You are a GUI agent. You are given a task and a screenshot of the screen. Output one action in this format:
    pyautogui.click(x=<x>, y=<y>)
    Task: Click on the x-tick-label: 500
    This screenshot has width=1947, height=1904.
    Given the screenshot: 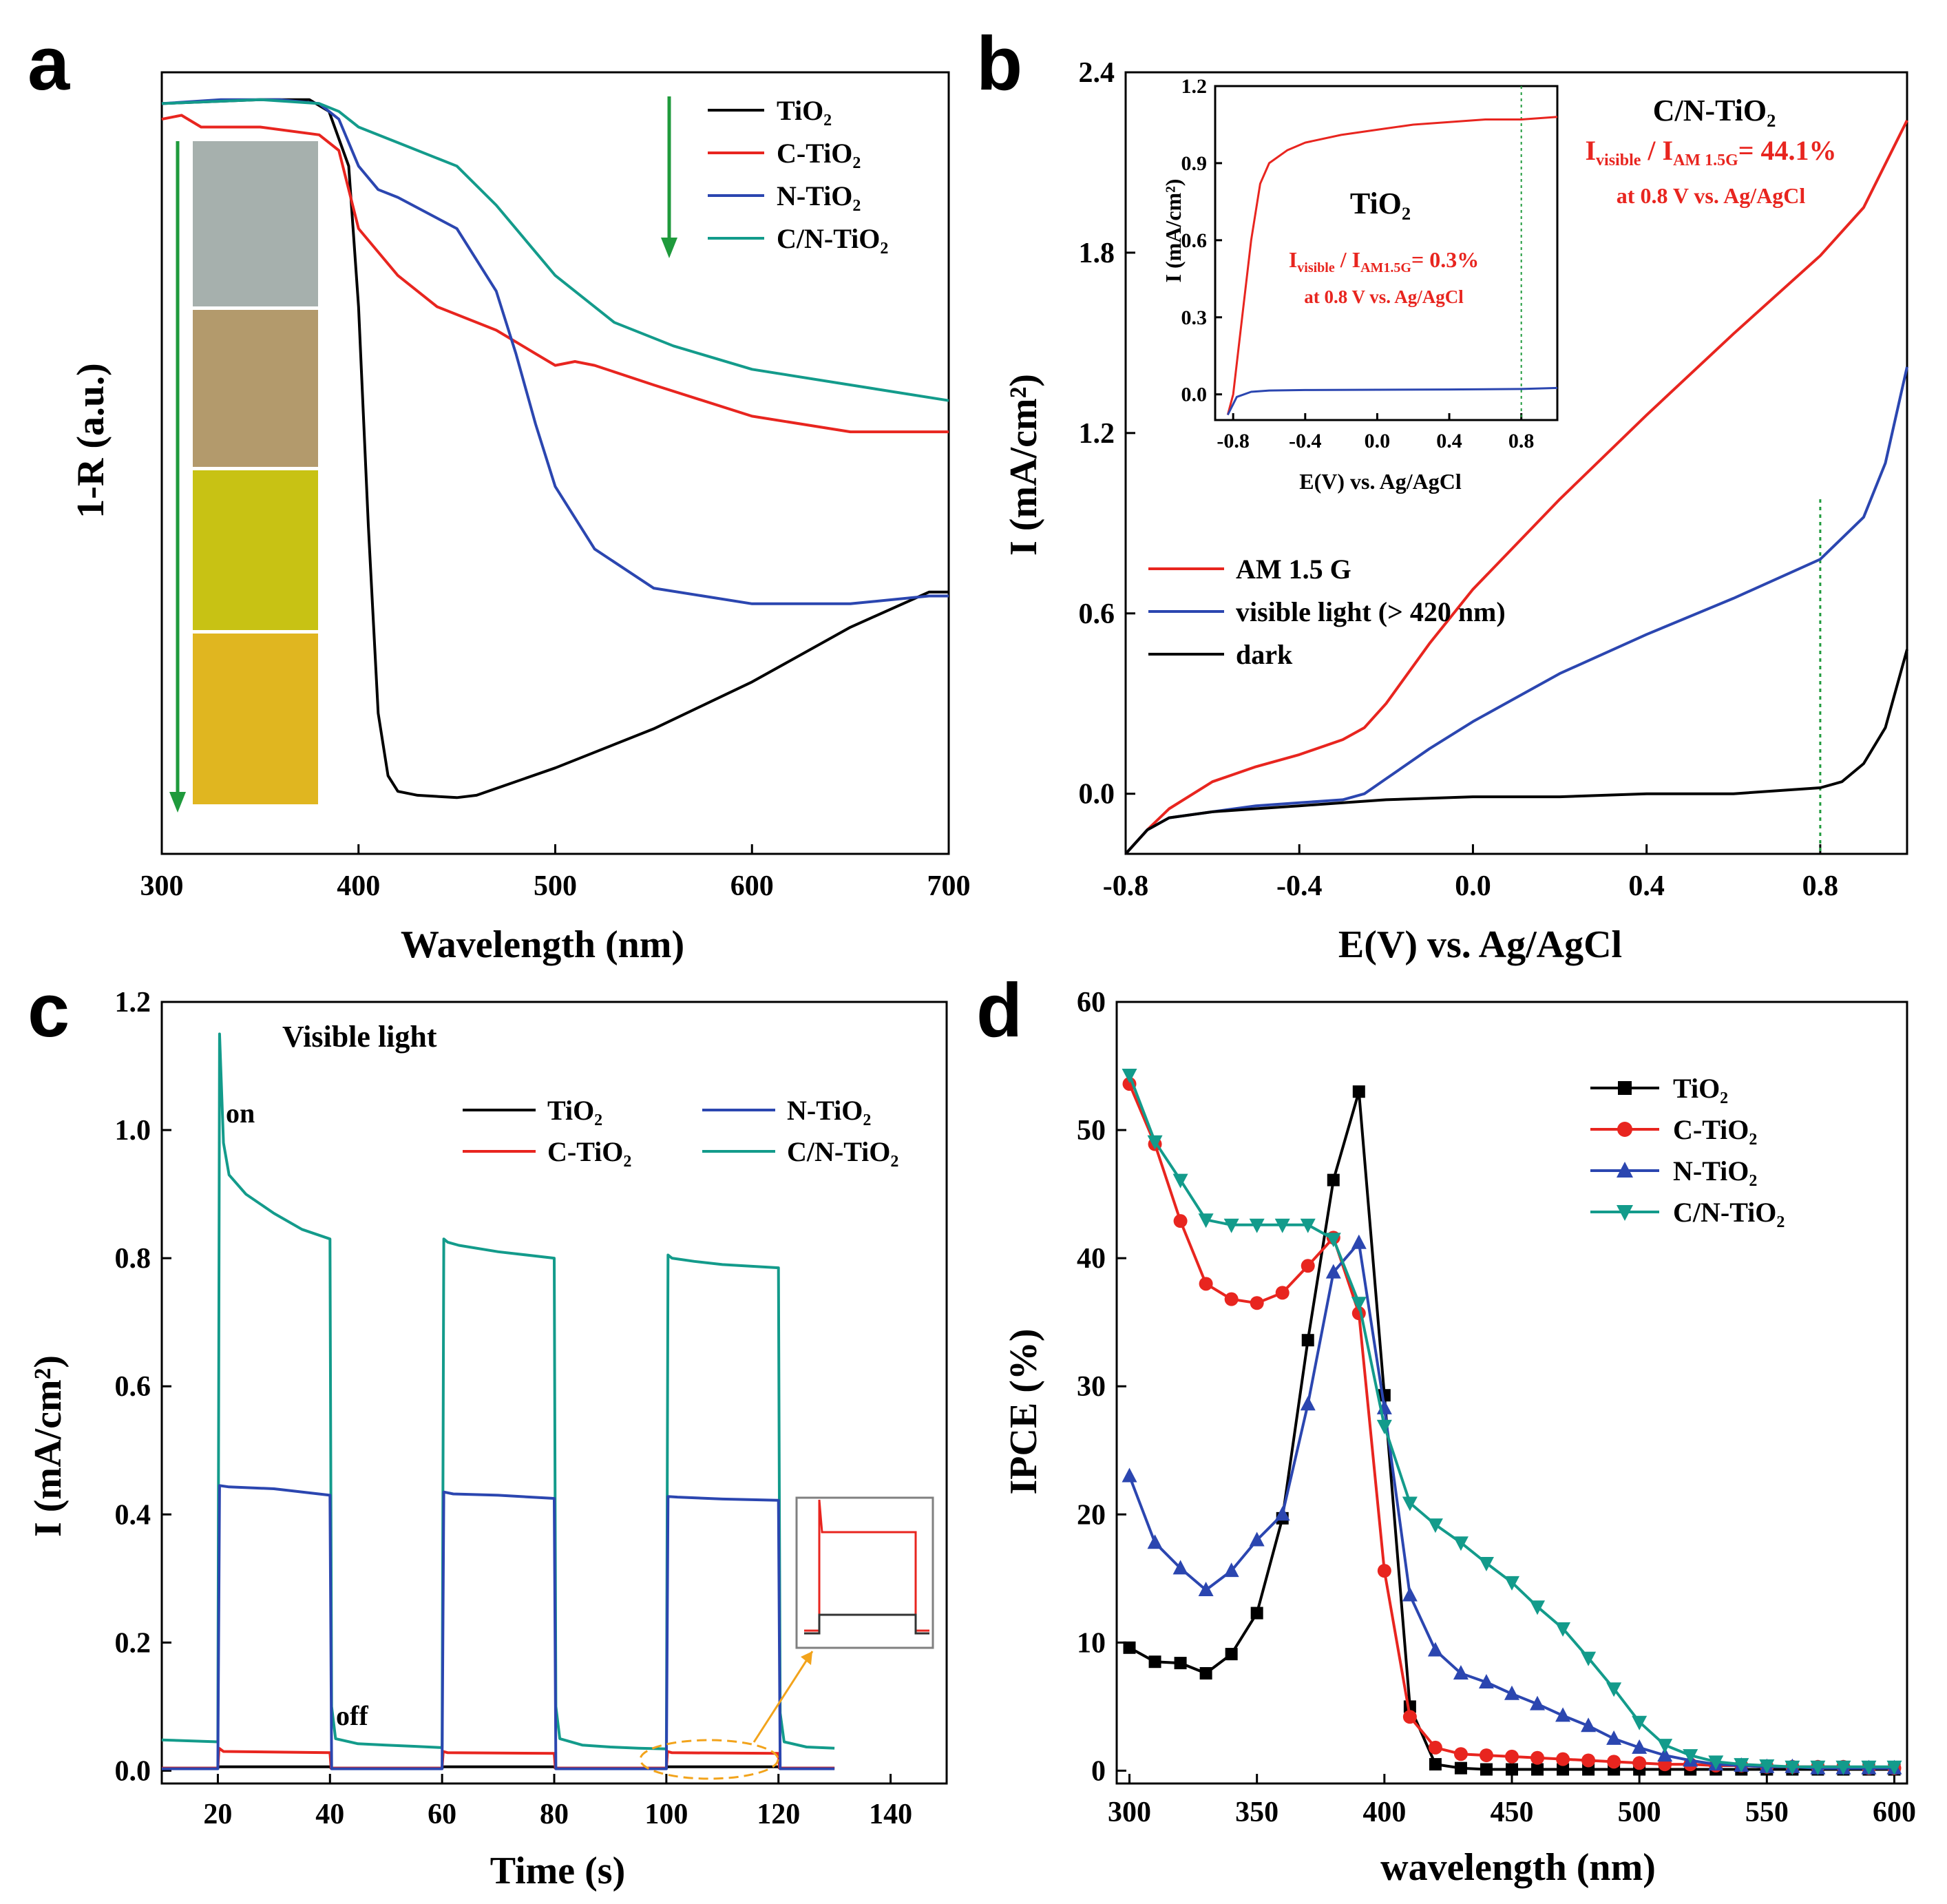 What is the action you would take?
    pyautogui.click(x=1639, y=1812)
    